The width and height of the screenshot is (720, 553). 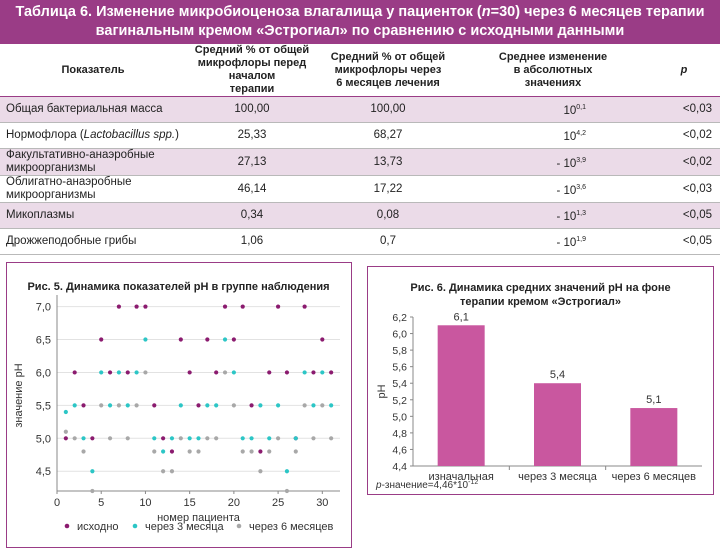 What do you see at coordinates (399, 368) in the screenshot?
I see `y-tick-label: 5,6` at bounding box center [399, 368].